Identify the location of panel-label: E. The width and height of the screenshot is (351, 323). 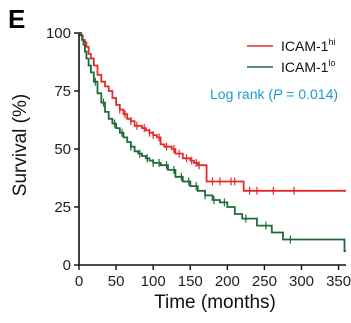
(16, 19).